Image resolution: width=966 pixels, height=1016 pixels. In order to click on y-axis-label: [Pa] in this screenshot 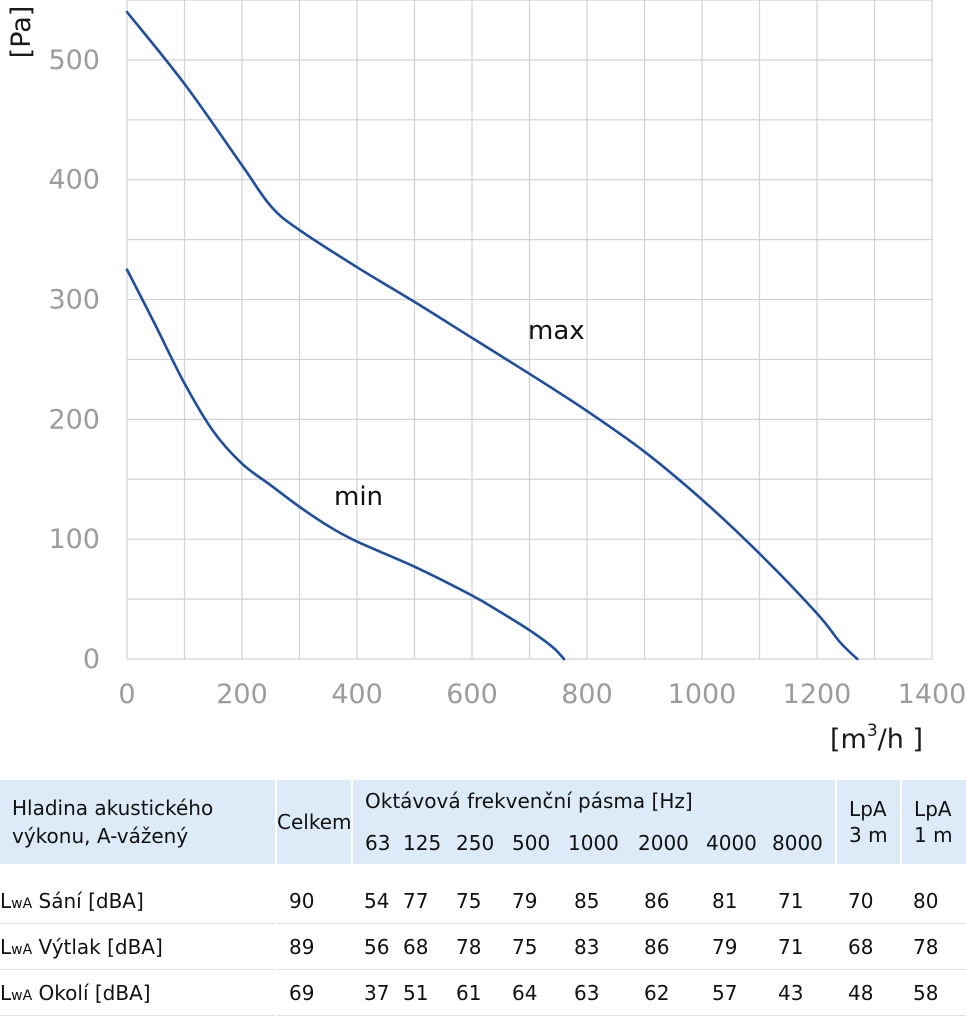, I will do `click(21, 32)`.